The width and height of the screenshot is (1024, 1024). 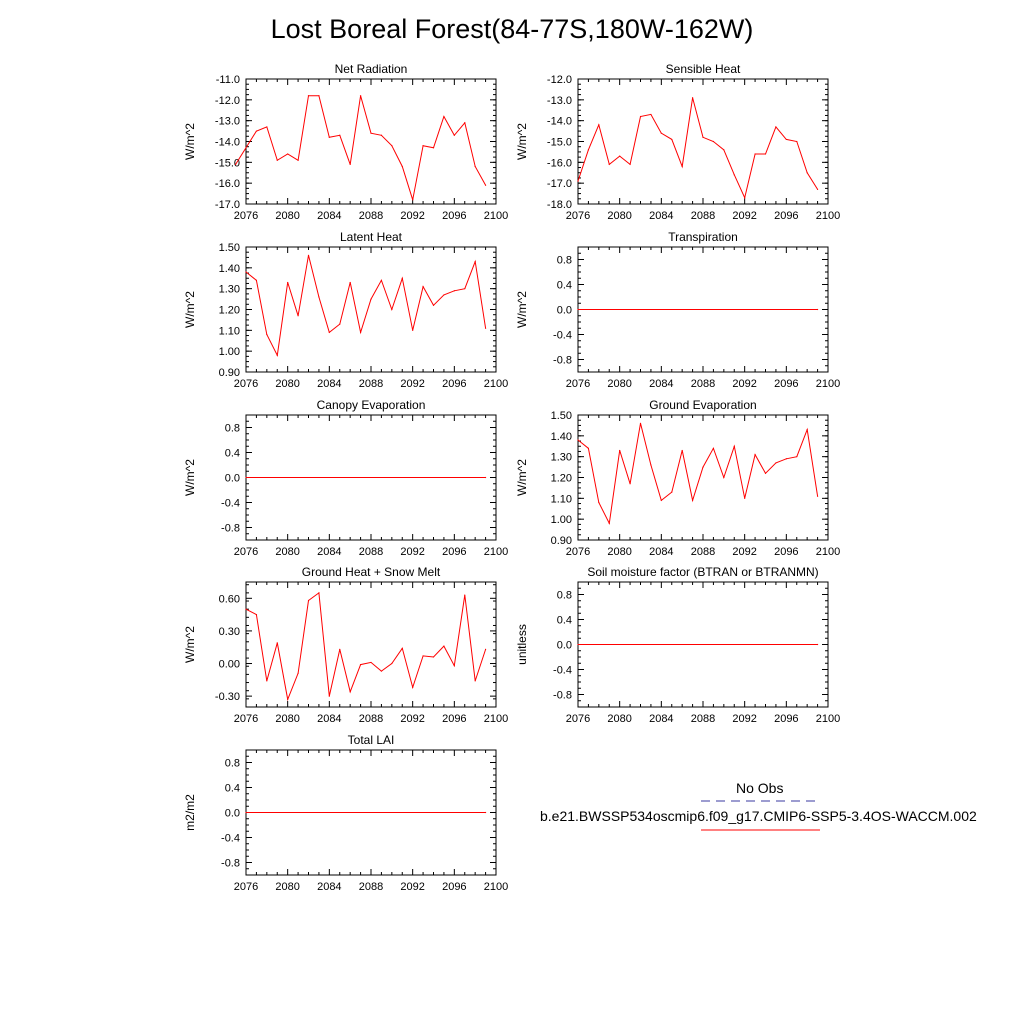 What do you see at coordinates (229, 665) in the screenshot?
I see `y-tick-label: 0.00` at bounding box center [229, 665].